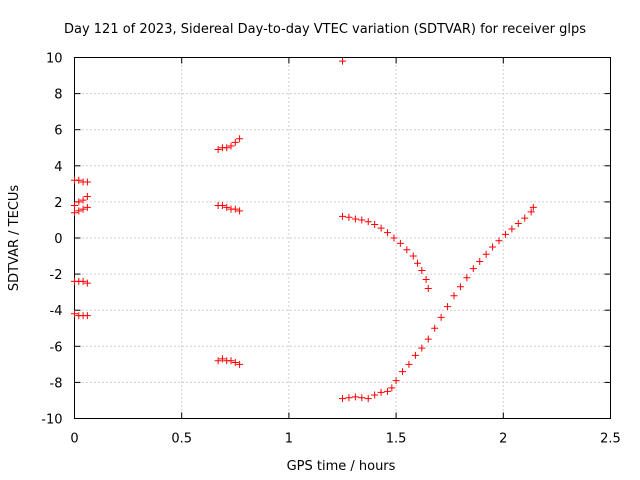  What do you see at coordinates (58, 239) in the screenshot?
I see `y-tick-label: 0` at bounding box center [58, 239].